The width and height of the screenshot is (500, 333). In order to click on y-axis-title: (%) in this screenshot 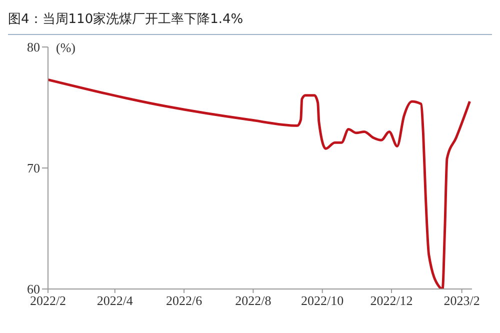, I will do `click(66, 47)`.